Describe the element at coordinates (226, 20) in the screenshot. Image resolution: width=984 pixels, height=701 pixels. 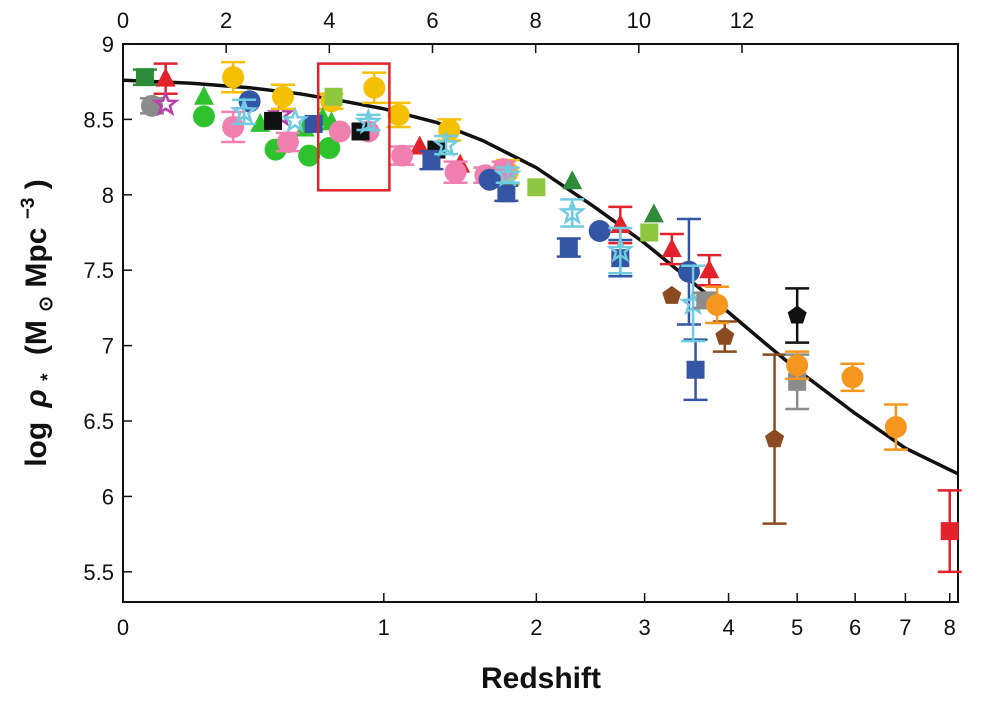
I see `top-tick-label: 2` at that location.